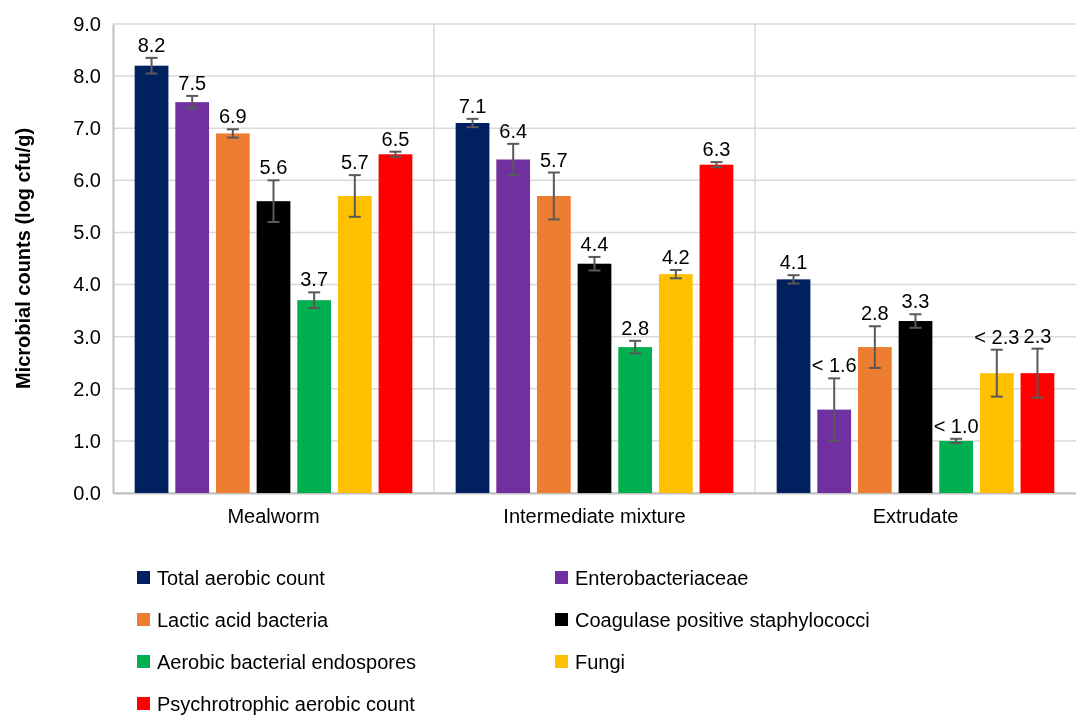 The height and width of the screenshot is (726, 1076). Describe the element at coordinates (915, 301) in the screenshot. I see `data-label: 3.3` at that location.